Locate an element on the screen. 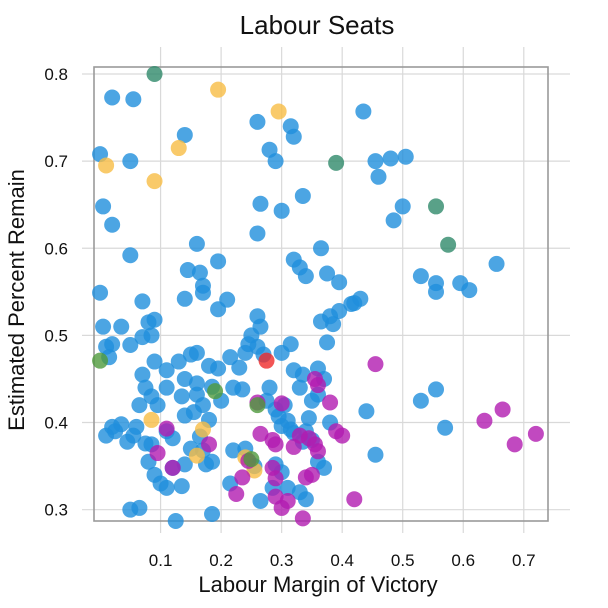  x-tick-label: 0.6 is located at coordinates (463, 560).